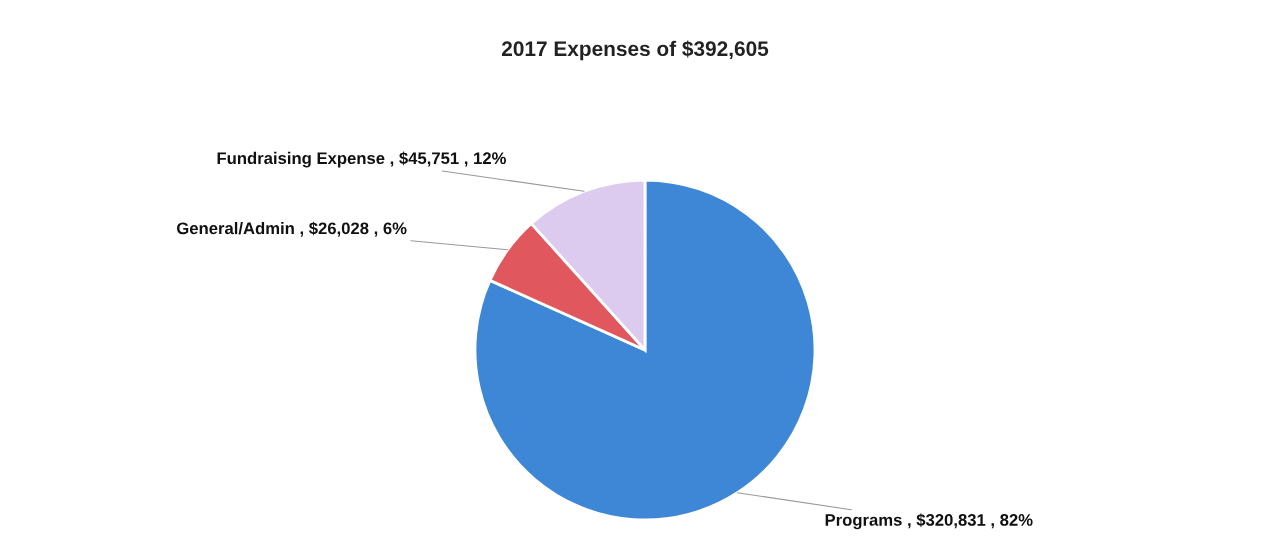  I want to click on slice-label: General/Admin , $26,028 , 6%, so click(292, 229).